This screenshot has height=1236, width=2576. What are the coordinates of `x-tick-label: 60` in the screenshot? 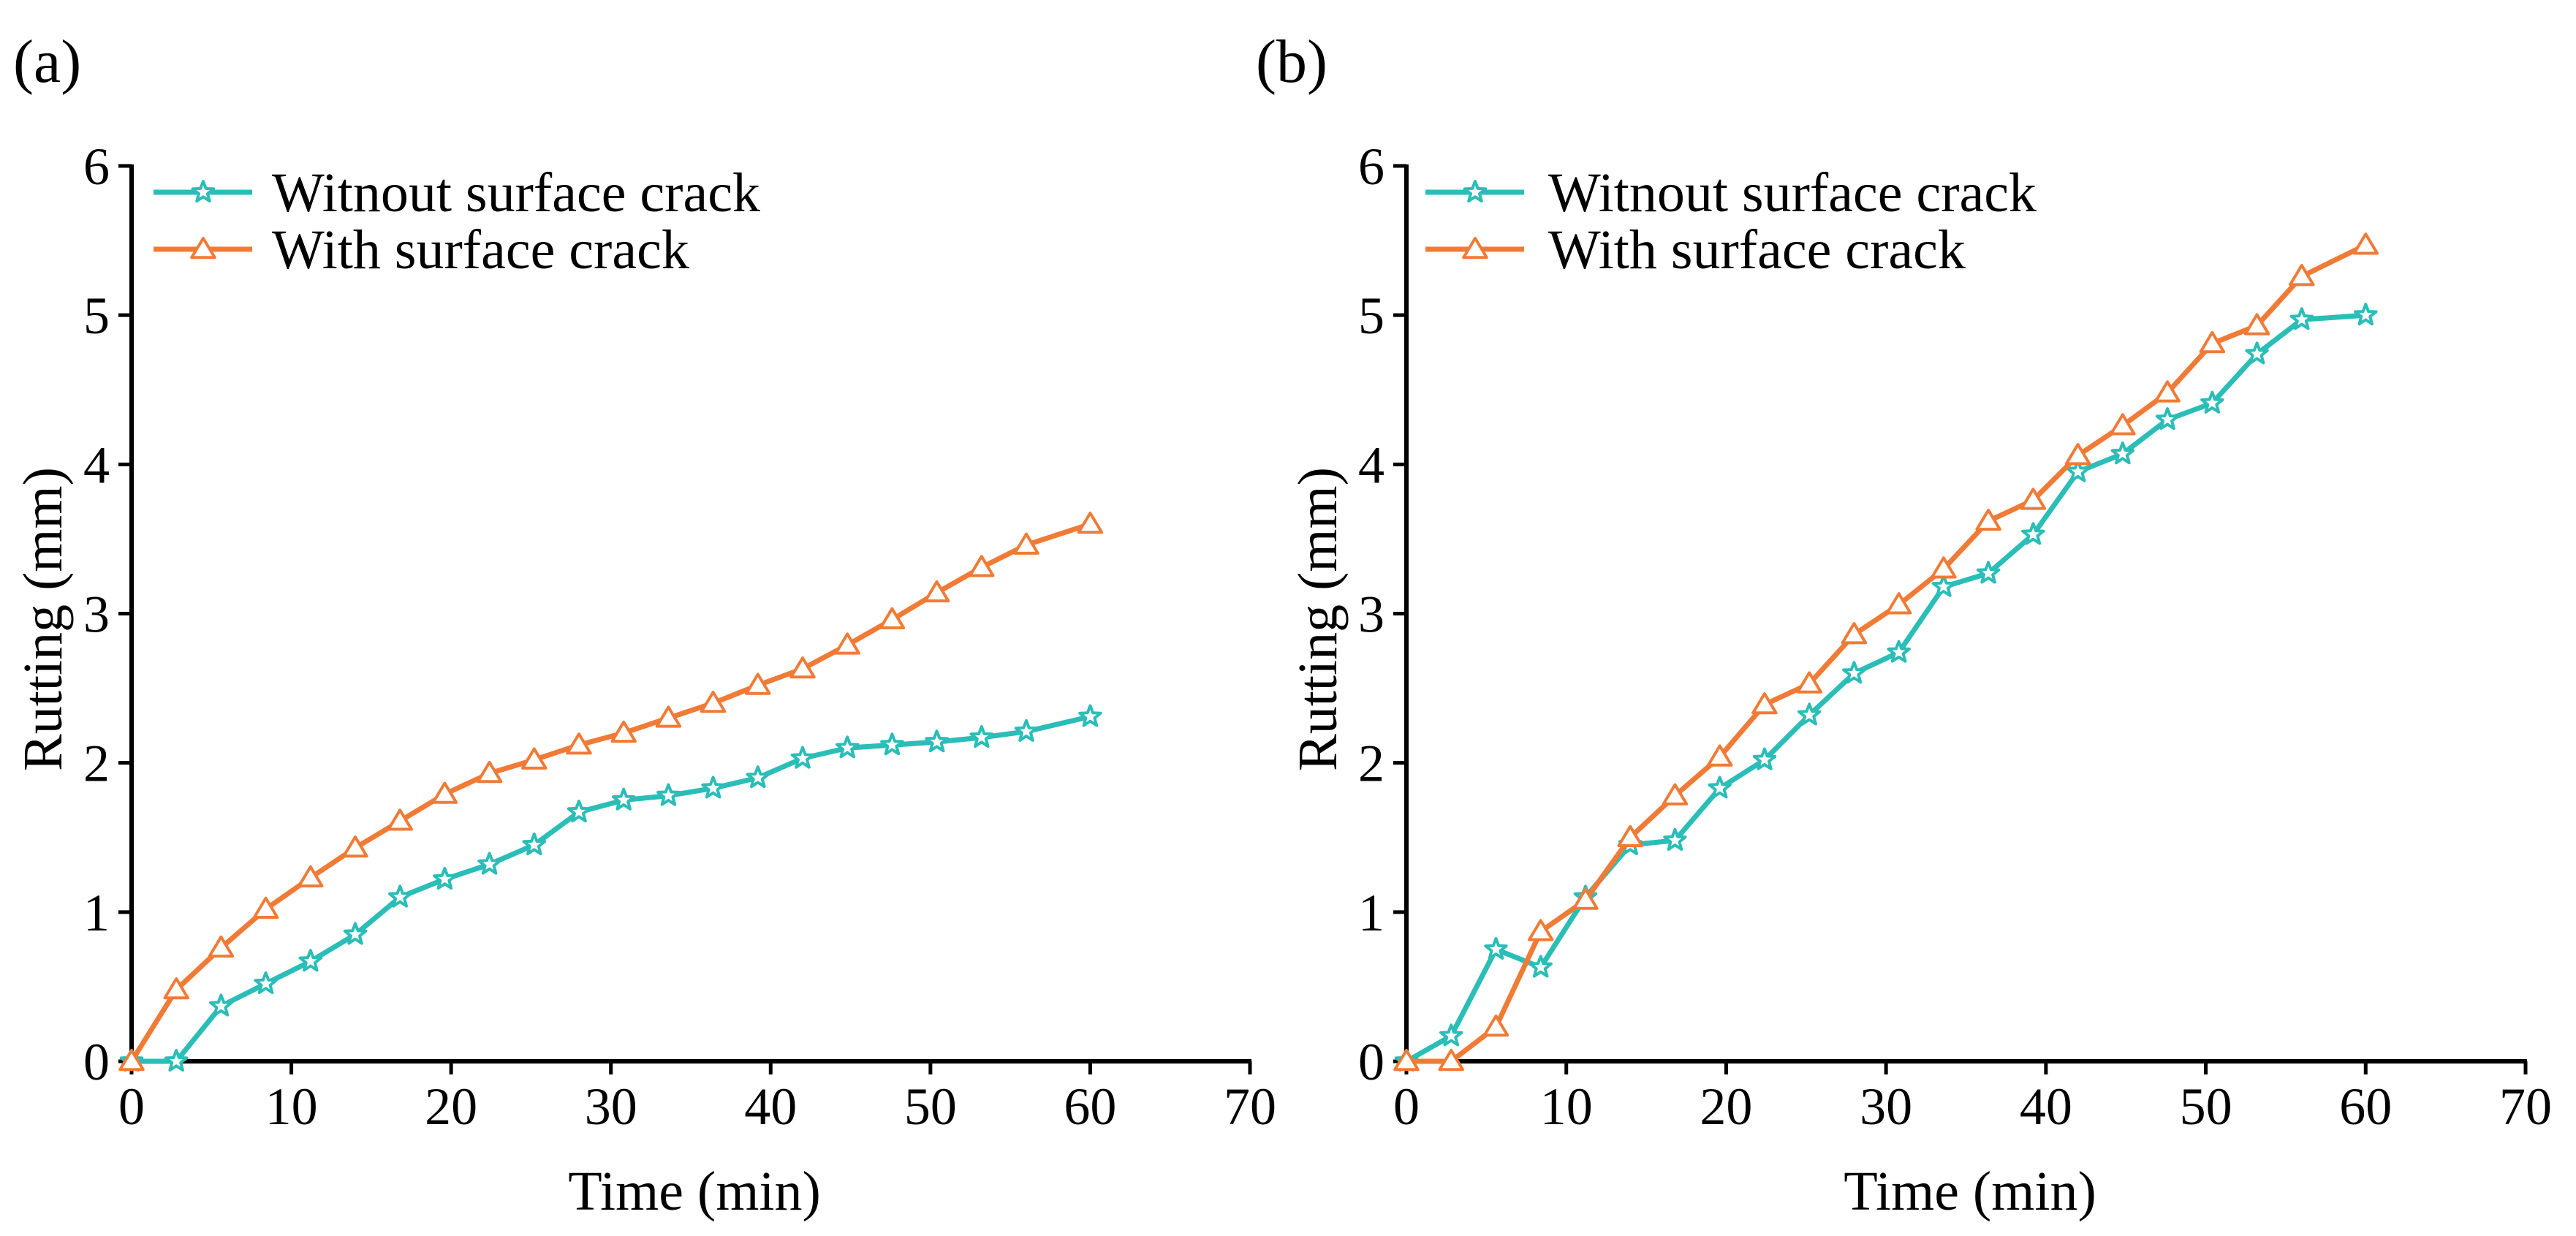 It's located at (1090, 1106).